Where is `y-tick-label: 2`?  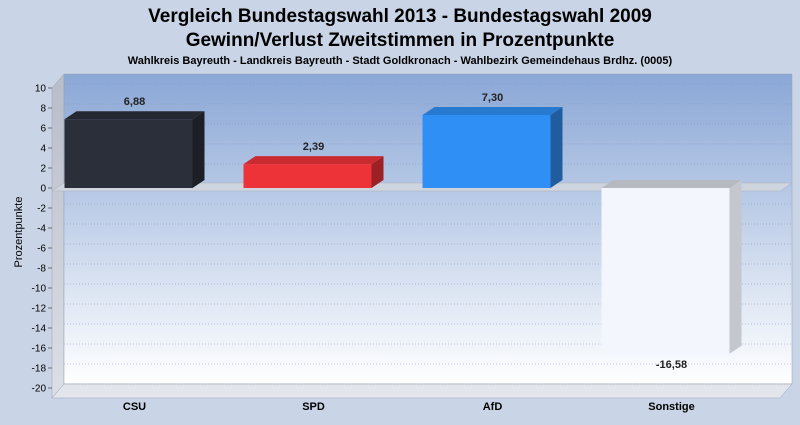
y-tick-label: 2 is located at coordinates (43, 169).